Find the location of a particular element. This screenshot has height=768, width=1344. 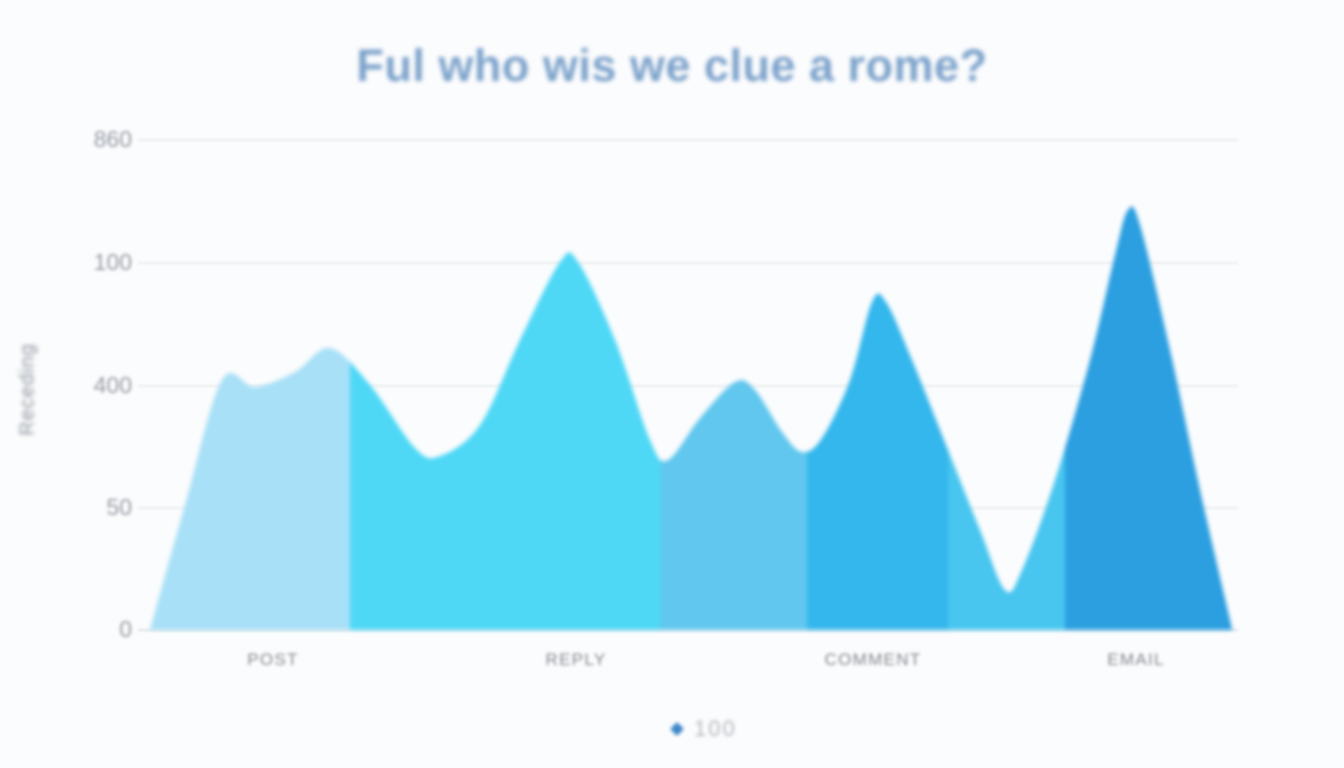

y-tick-label: 100 is located at coordinates (112, 262).